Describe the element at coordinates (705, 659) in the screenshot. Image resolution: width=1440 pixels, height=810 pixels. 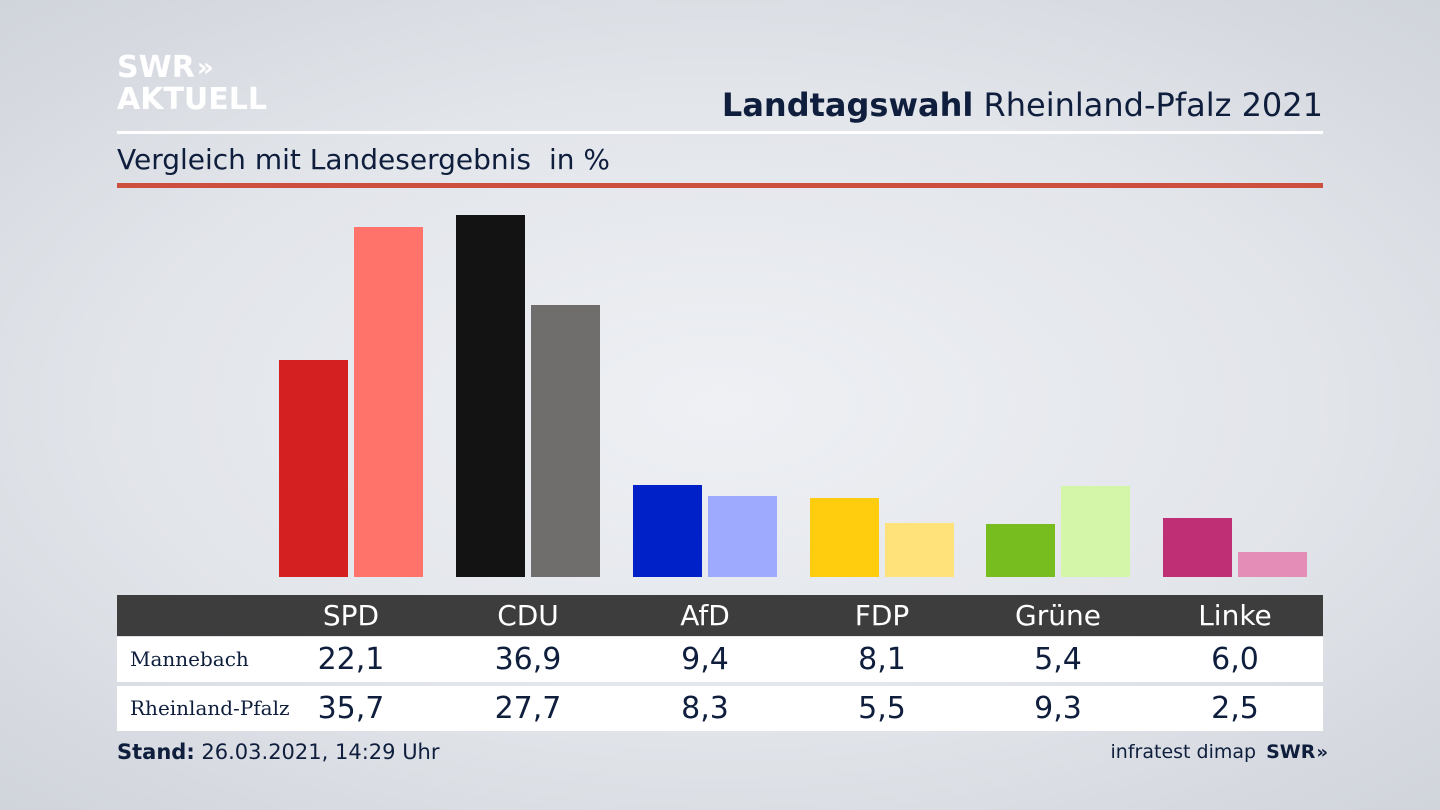
I see `table-cell: 9,4` at that location.